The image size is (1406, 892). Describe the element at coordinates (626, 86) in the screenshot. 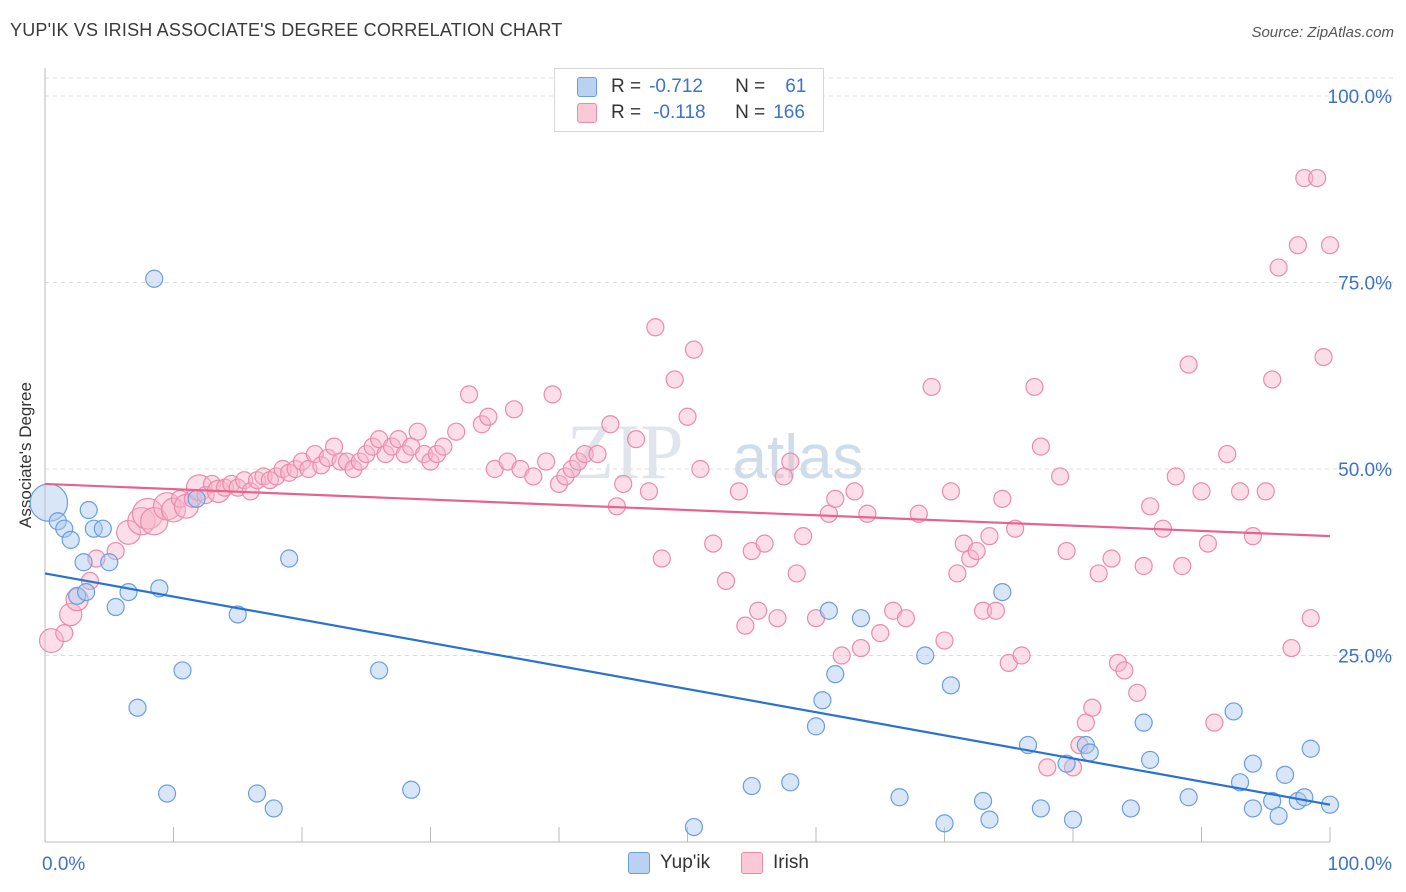

I see `r-label: R =` at that location.